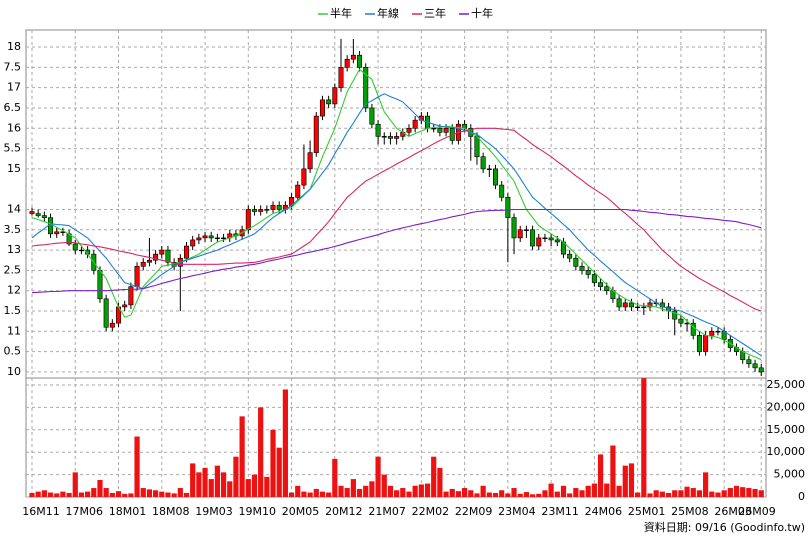 The image size is (808, 540). What do you see at coordinates (560, 511) in the screenshot?
I see `x-tick-label: 23M11` at bounding box center [560, 511].